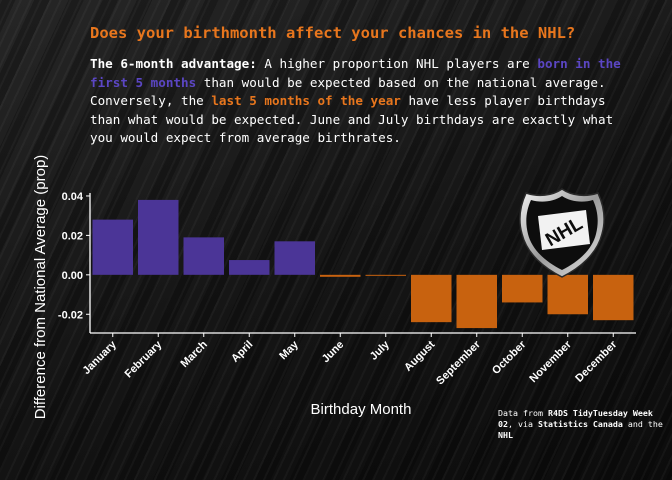 This screenshot has height=480, width=672. What do you see at coordinates (340, 275) in the screenshot?
I see `bar-june` at bounding box center [340, 275].